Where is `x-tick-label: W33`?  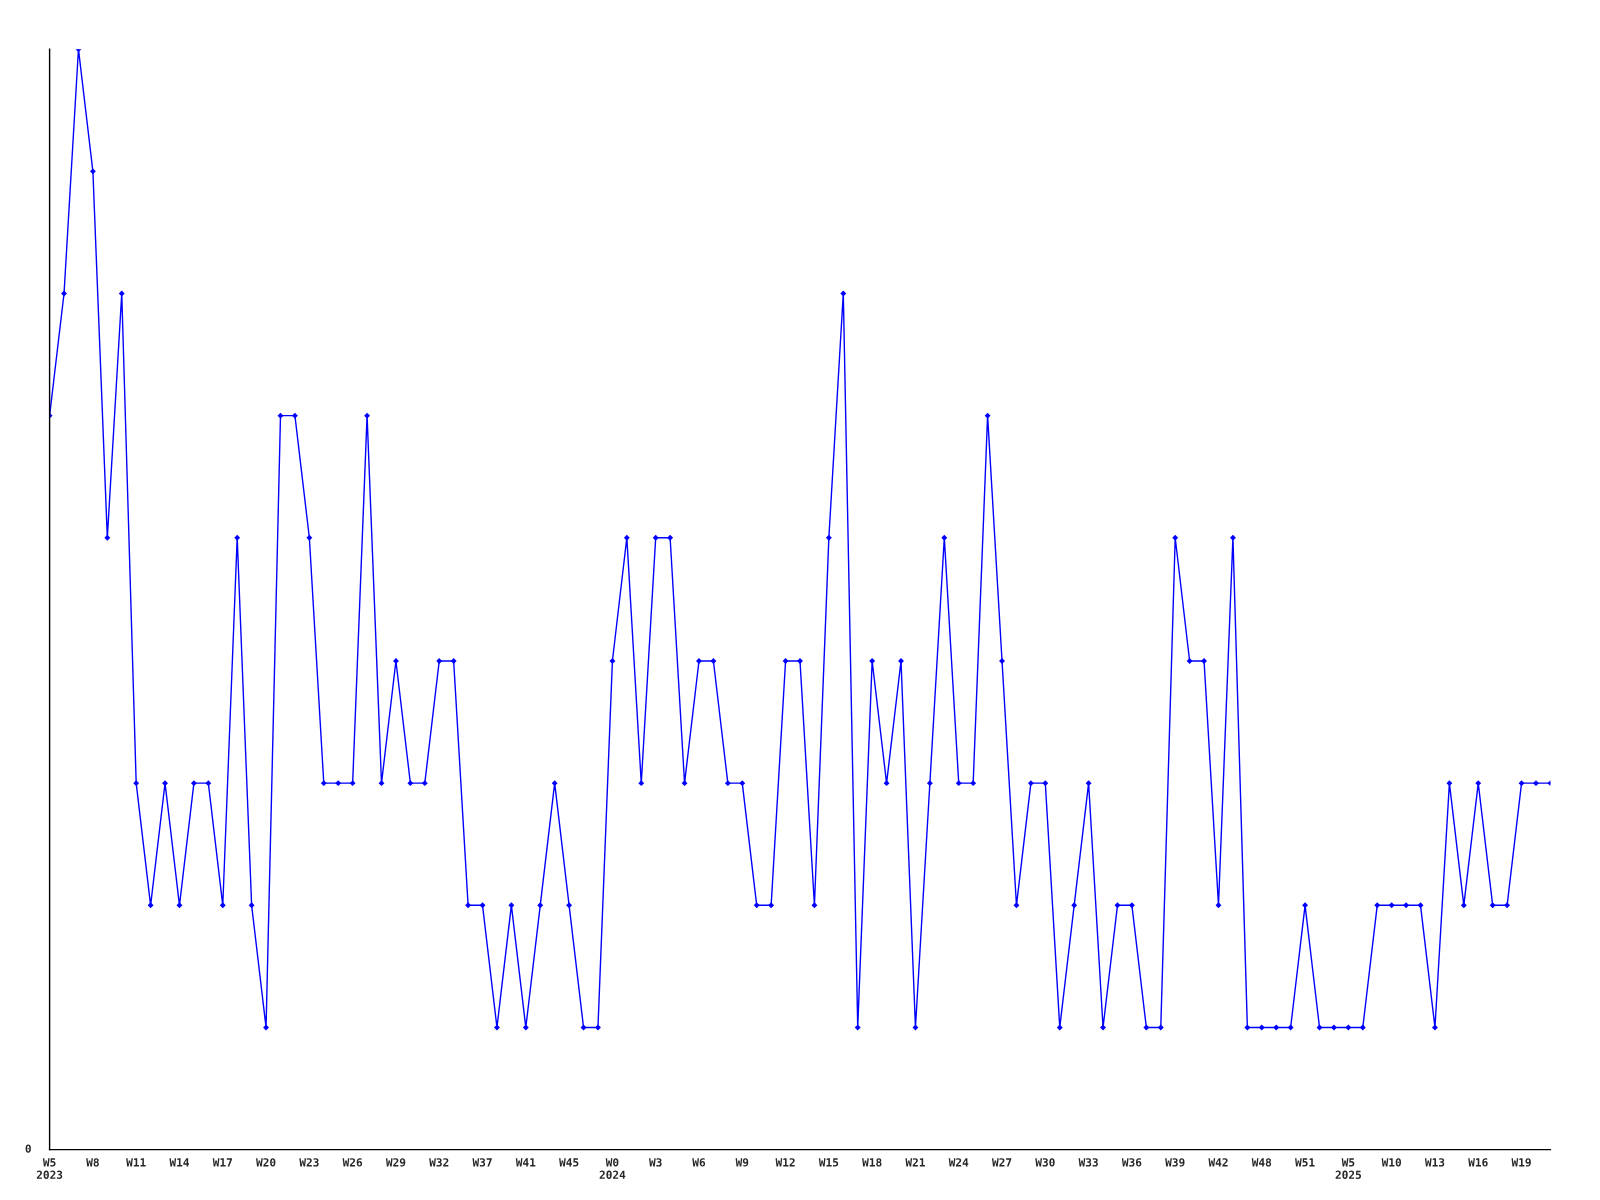 x-tick-label: W33 is located at coordinates (1088, 1162).